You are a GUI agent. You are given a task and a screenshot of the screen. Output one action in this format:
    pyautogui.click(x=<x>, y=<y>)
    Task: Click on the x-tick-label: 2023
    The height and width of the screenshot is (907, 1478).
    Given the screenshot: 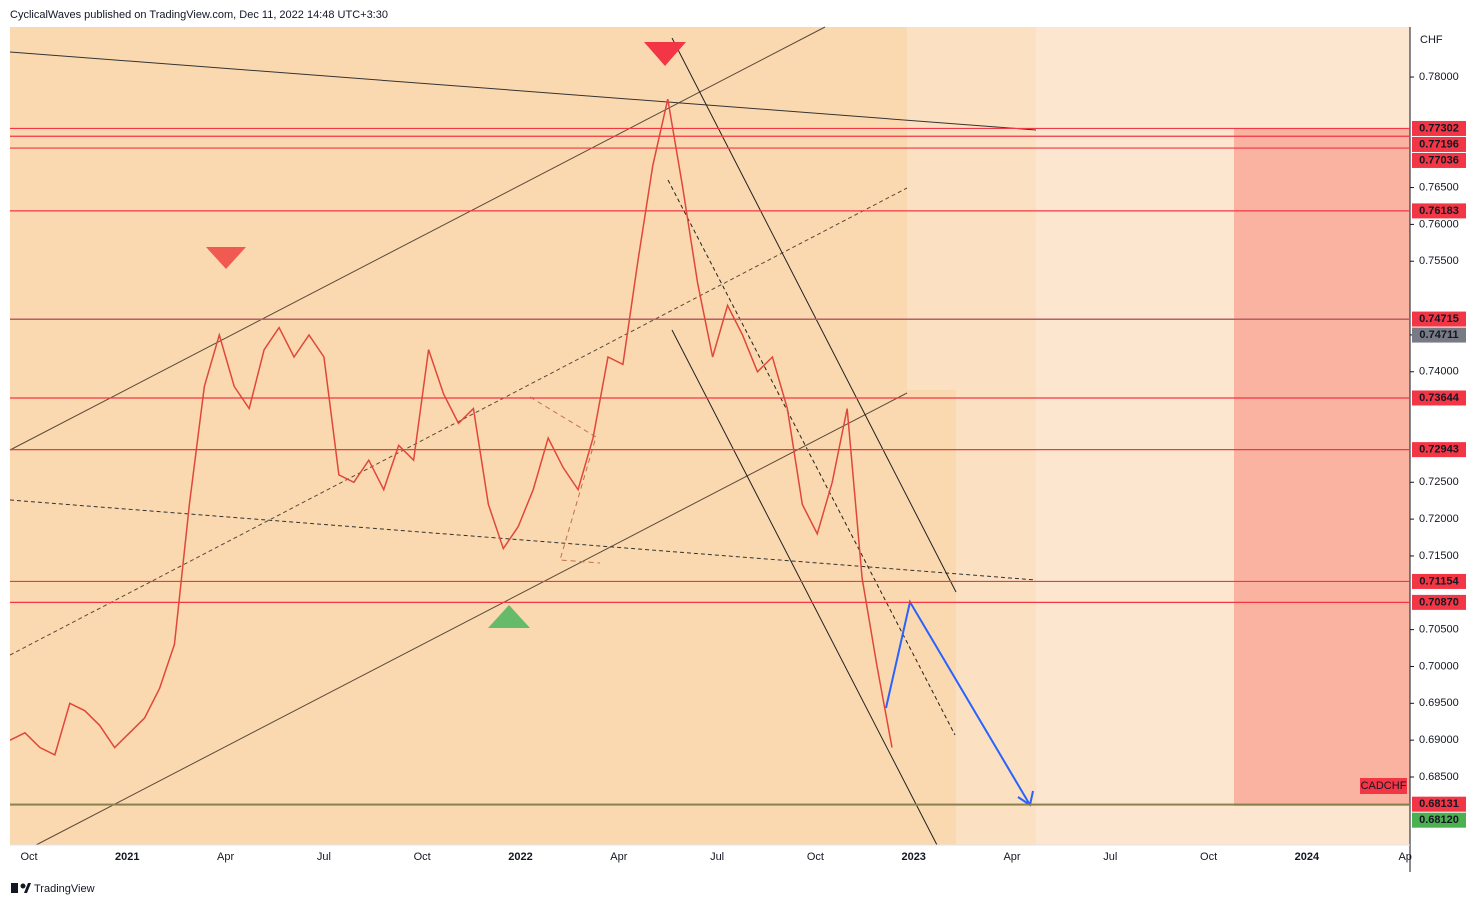 What is the action you would take?
    pyautogui.click(x=913, y=857)
    